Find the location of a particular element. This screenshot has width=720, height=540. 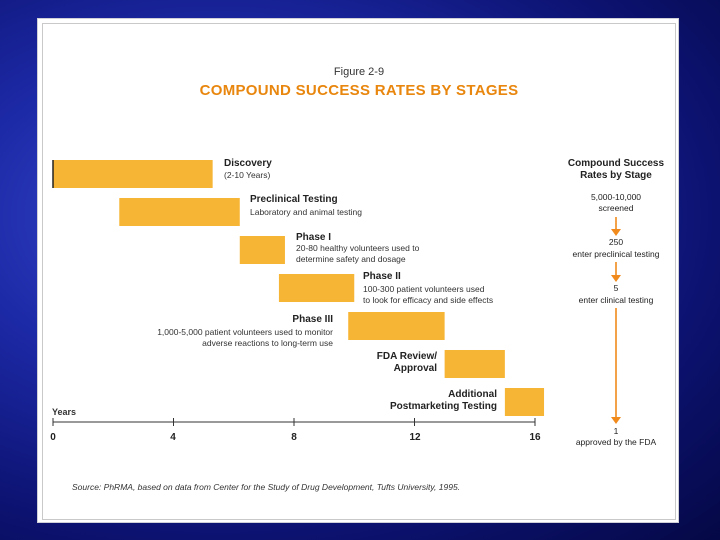

panel-arrow-3-head is located at coordinates (616, 420).